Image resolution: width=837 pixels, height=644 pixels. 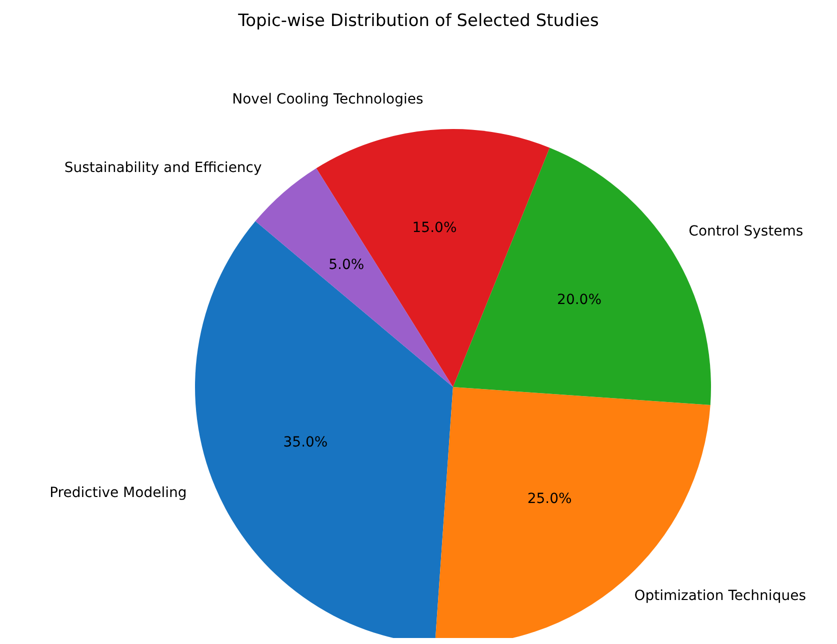 I want to click on slice-label: Optimization Techniques, so click(x=720, y=596).